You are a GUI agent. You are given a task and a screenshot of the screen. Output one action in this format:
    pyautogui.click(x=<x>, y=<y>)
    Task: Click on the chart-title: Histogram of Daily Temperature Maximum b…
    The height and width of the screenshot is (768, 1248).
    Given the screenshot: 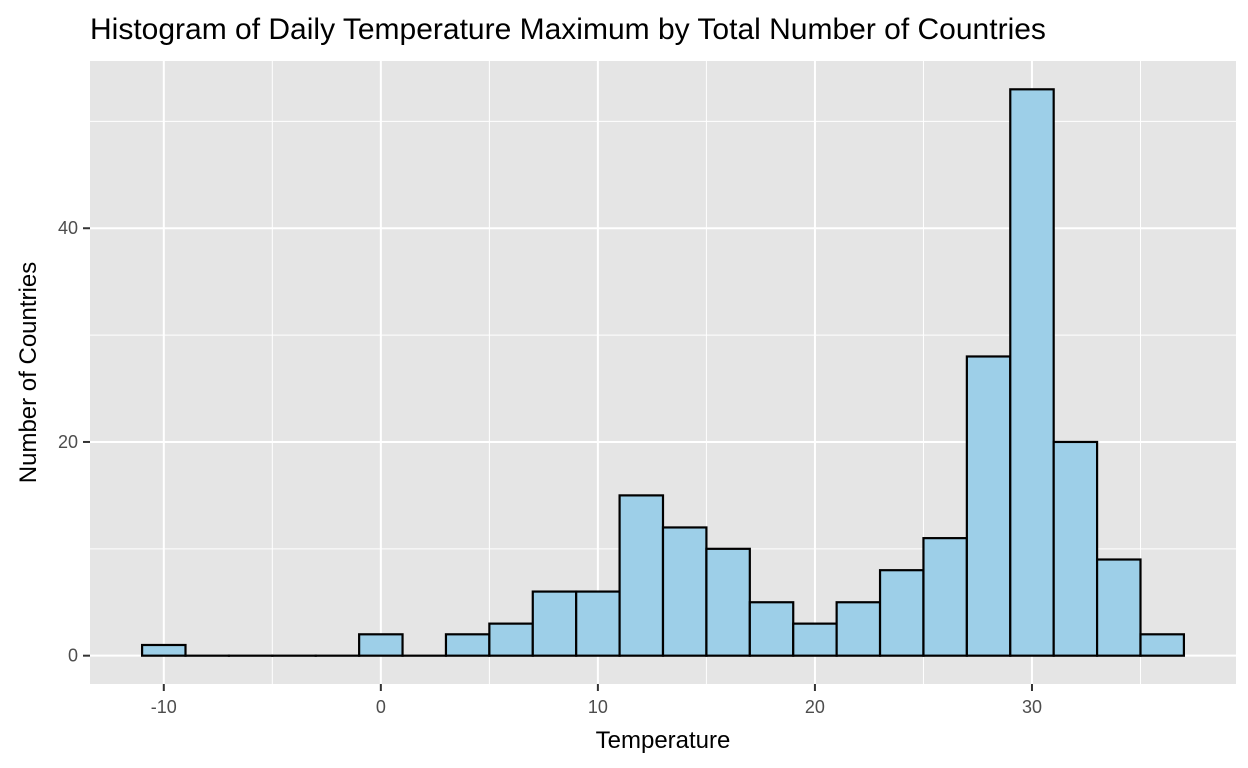 What is the action you would take?
    pyautogui.click(x=568, y=29)
    